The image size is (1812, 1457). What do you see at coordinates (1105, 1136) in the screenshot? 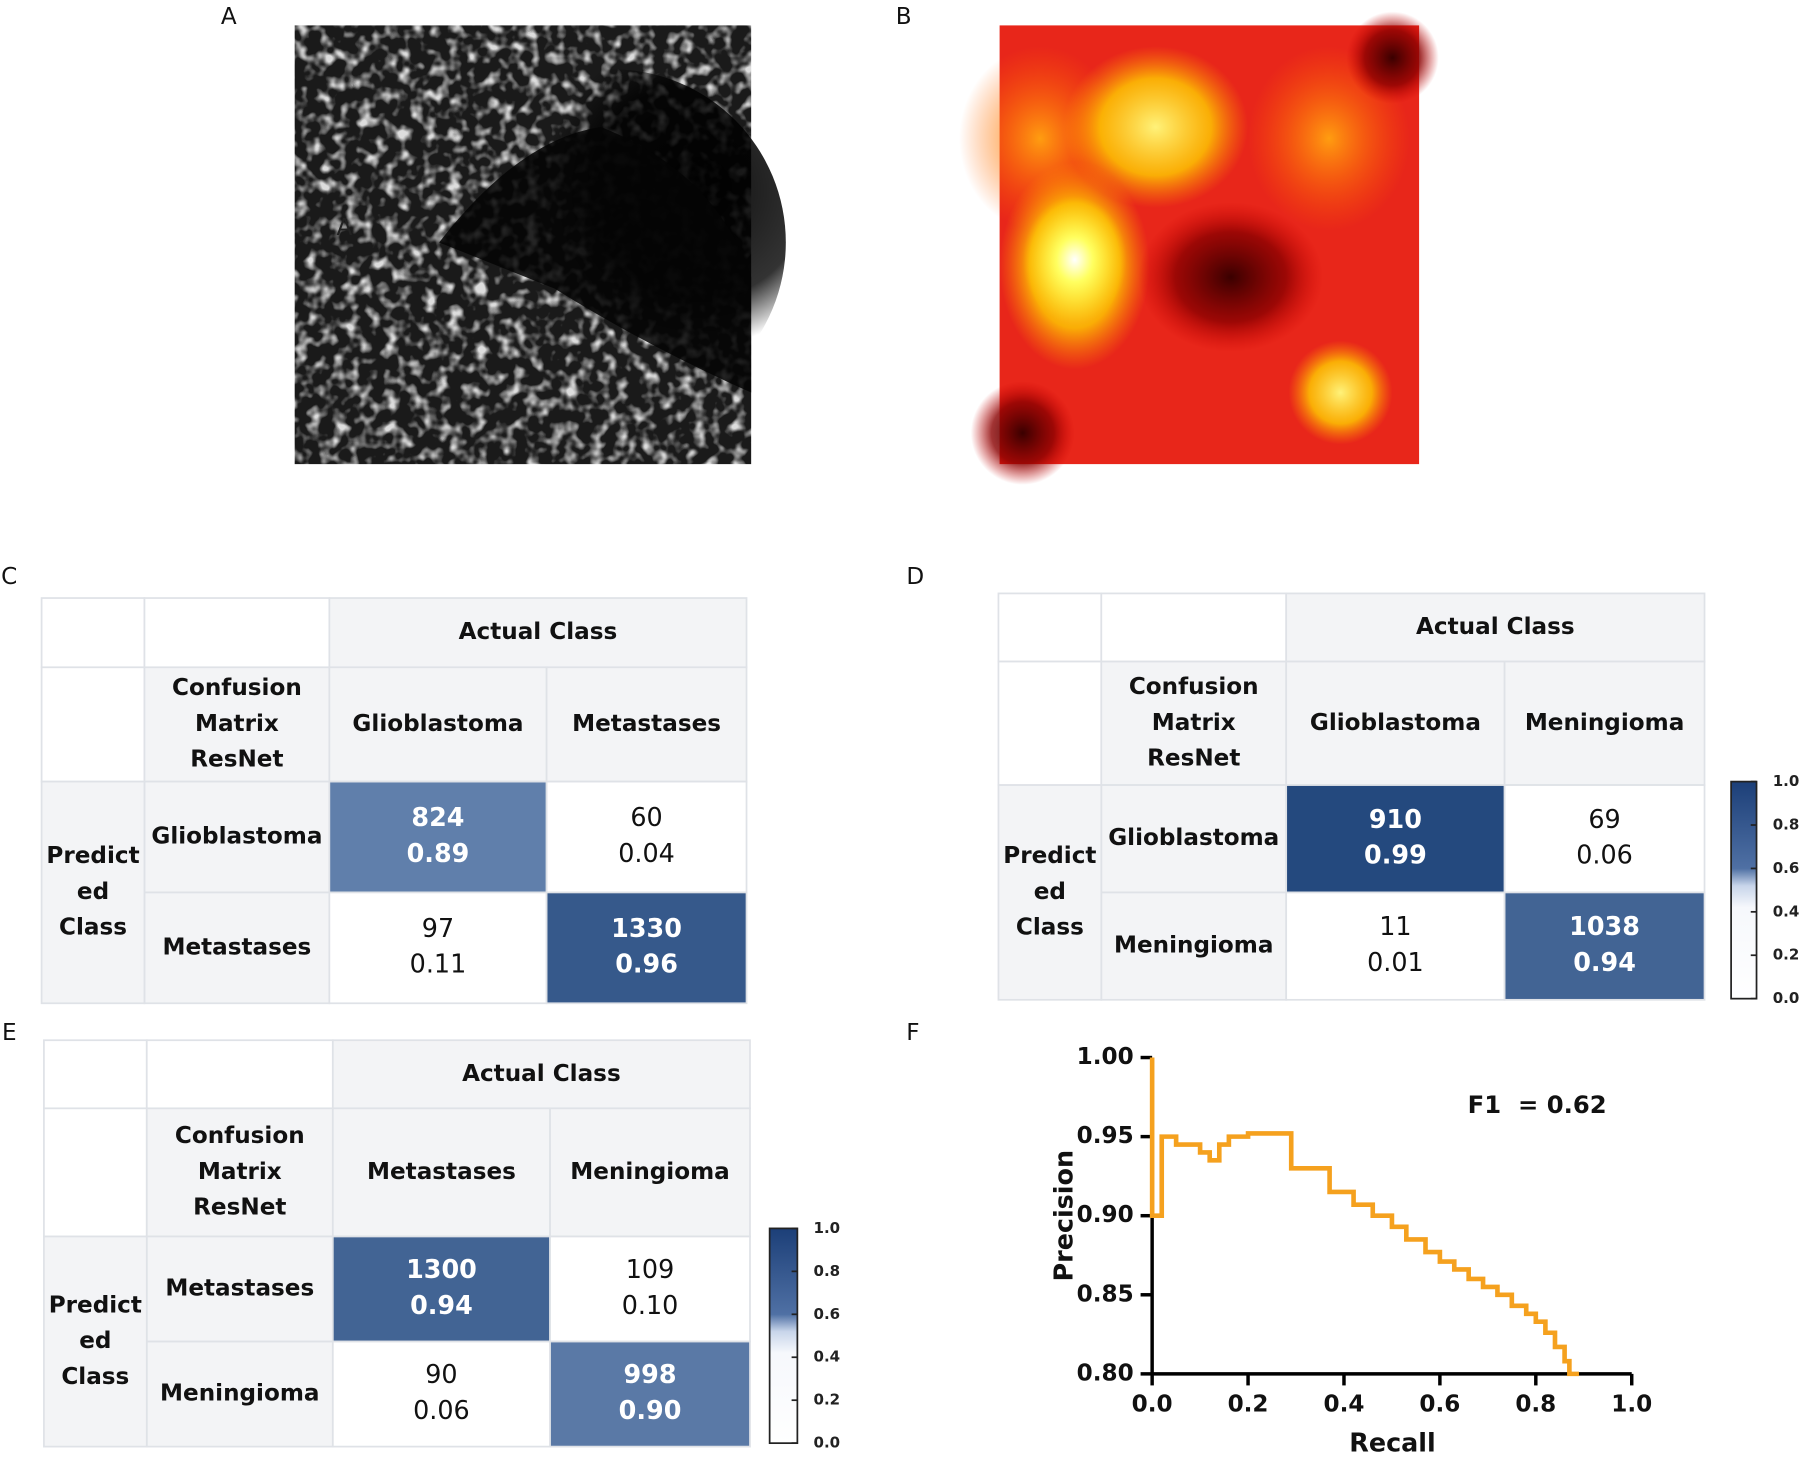
I see `y-tick-label: 0.95` at bounding box center [1105, 1136].